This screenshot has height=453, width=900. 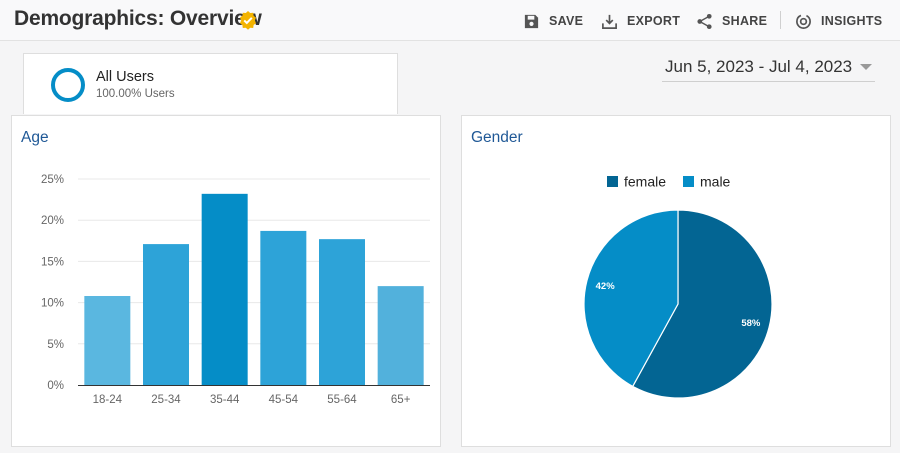 I want to click on page-title: Demographics: Overview, so click(x=138, y=18).